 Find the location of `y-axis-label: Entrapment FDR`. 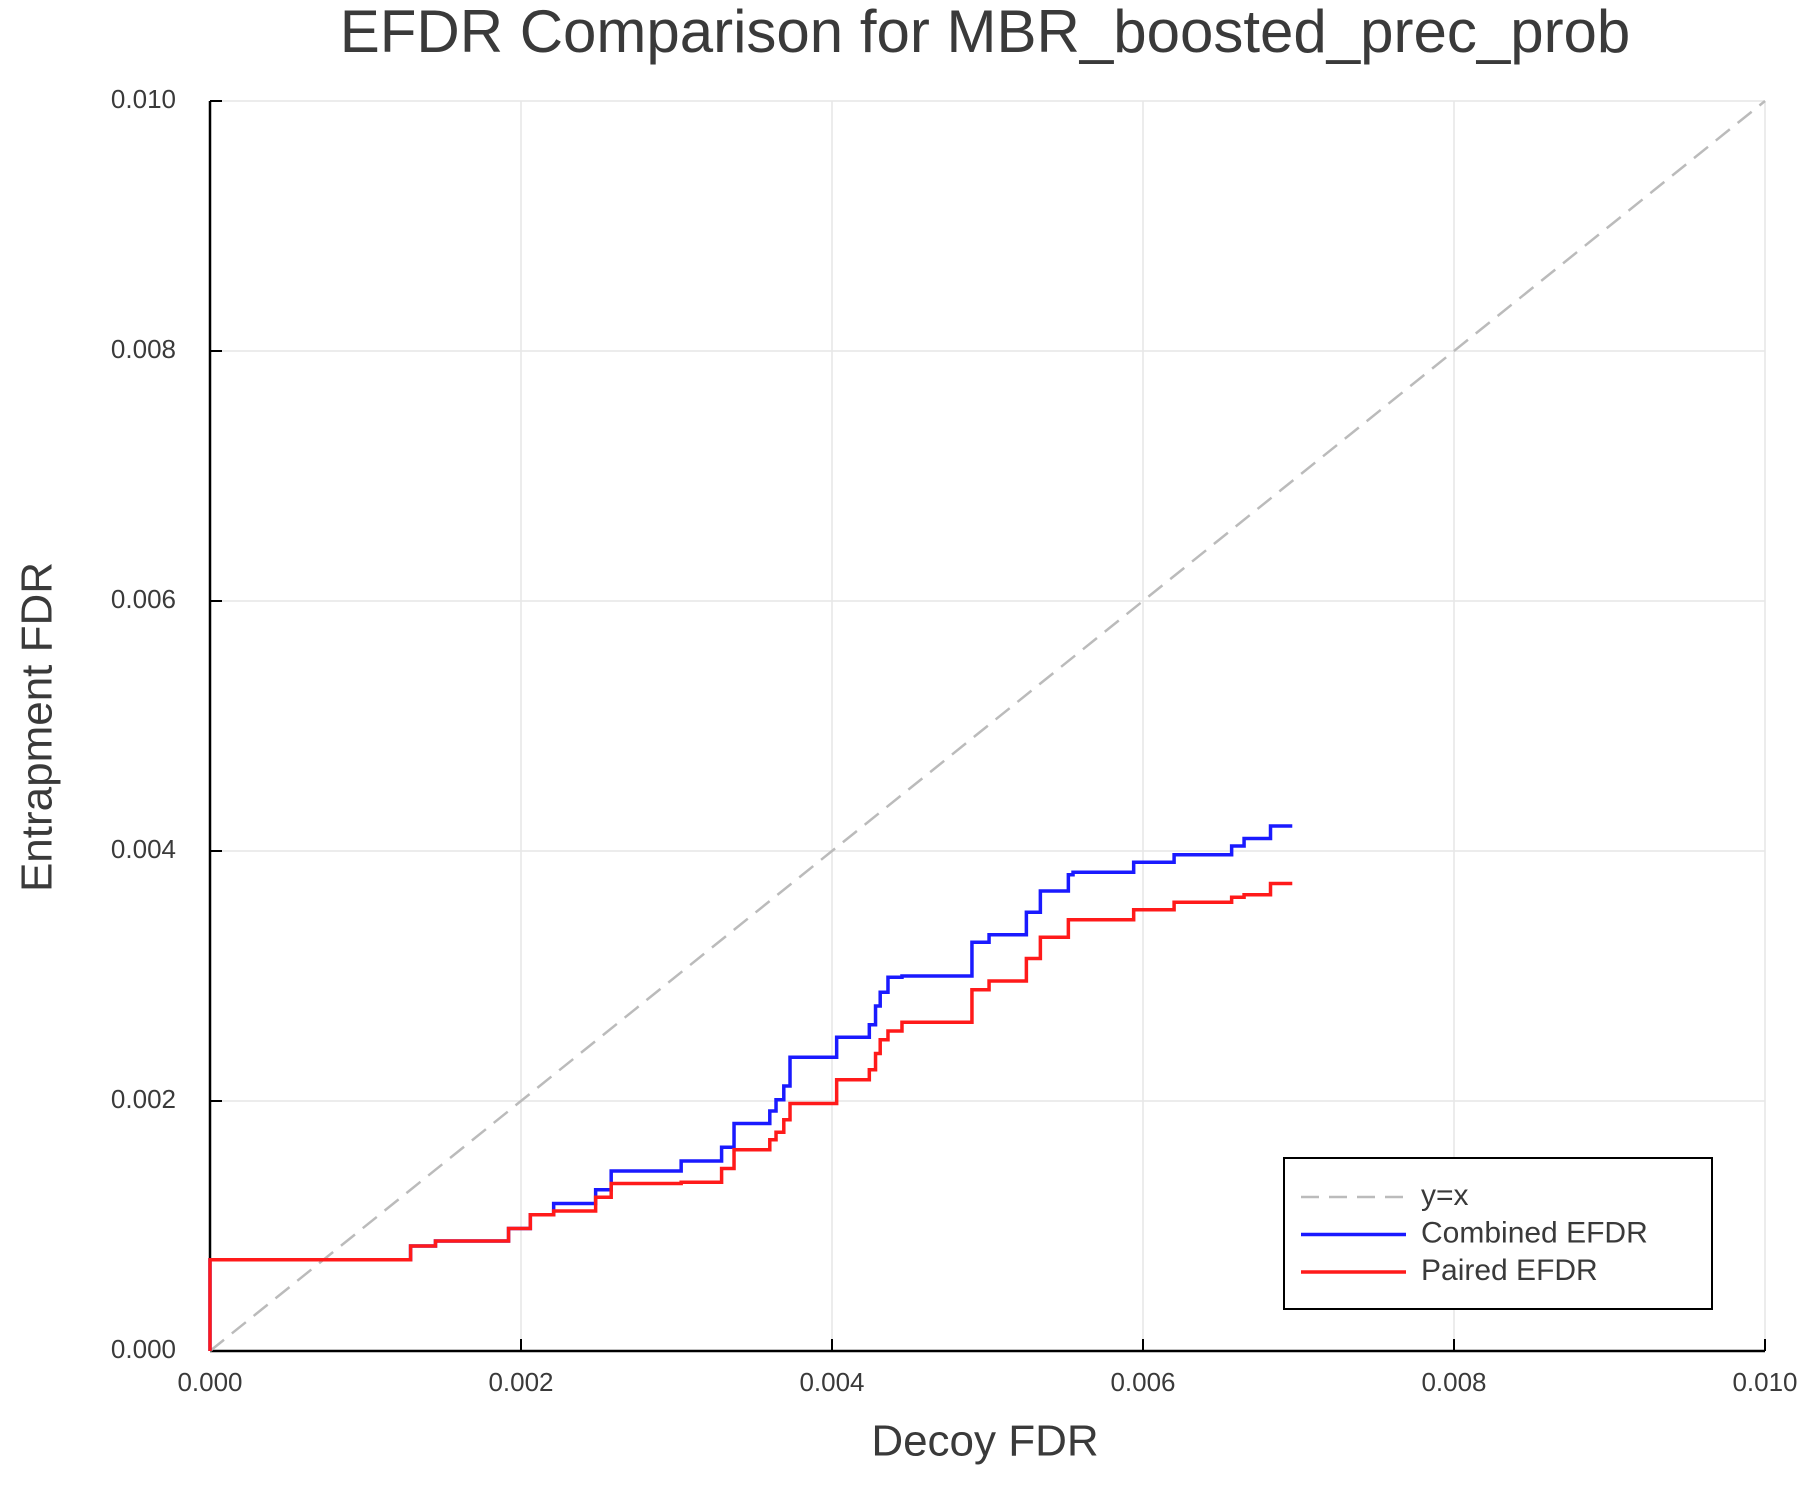

y-axis-label: Entrapment FDR is located at coordinates (37, 727).